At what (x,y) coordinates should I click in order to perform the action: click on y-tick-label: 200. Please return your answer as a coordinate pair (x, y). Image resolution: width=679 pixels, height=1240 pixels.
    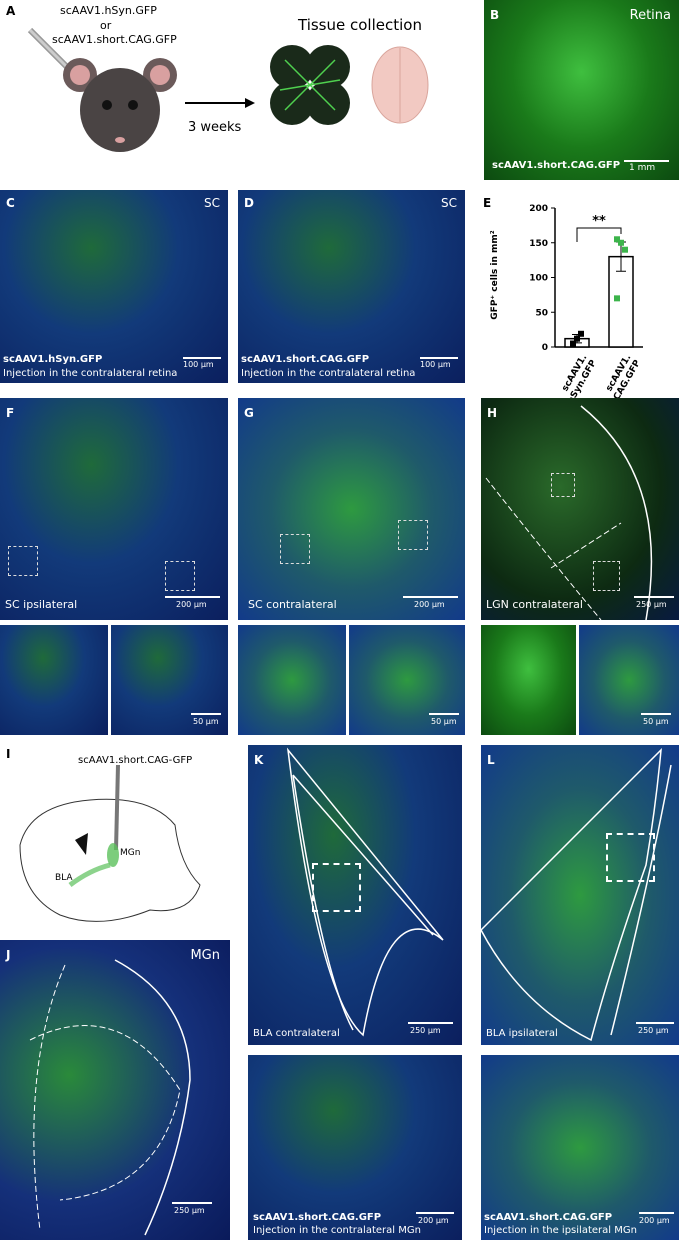
    Looking at the image, I should click on (538, 209).